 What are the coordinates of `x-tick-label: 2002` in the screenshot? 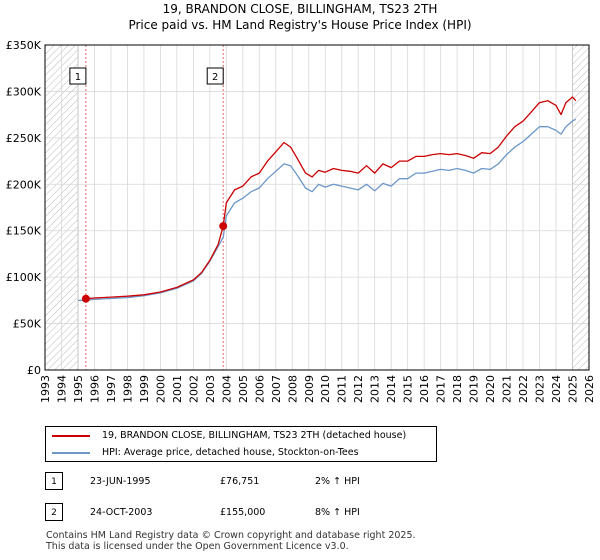 It's located at (193, 389).